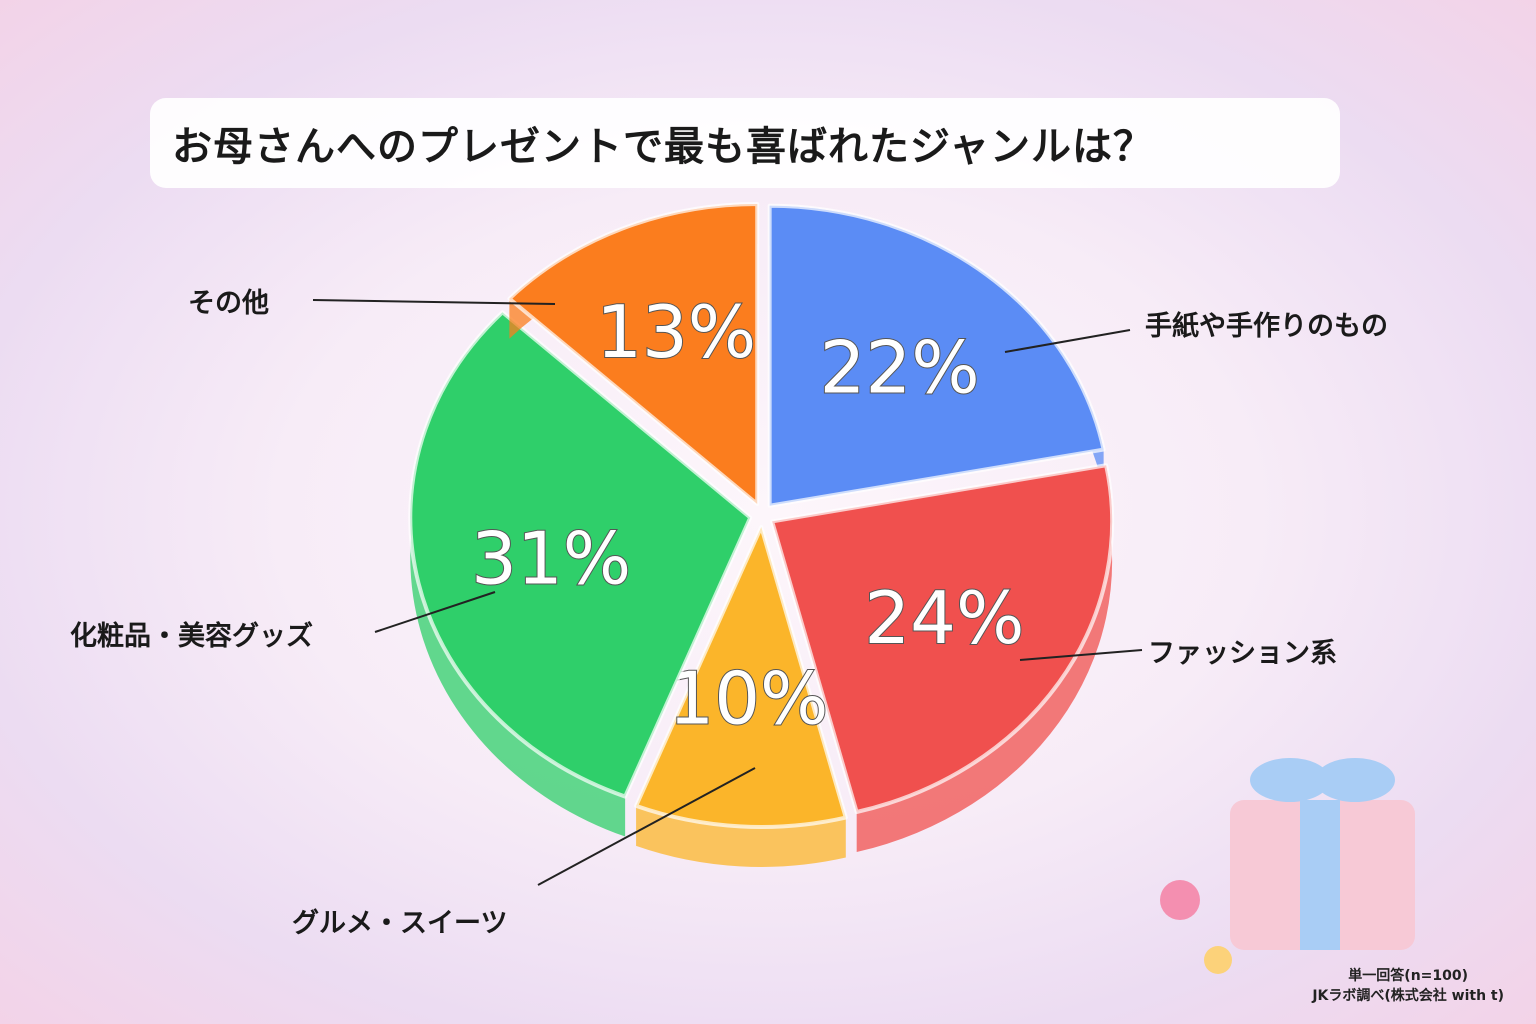  Describe the element at coordinates (1408, 986) in the screenshot. I see `footnote: 単一回答(n=100) JKラボ調べ(株式会社 with t)` at that location.